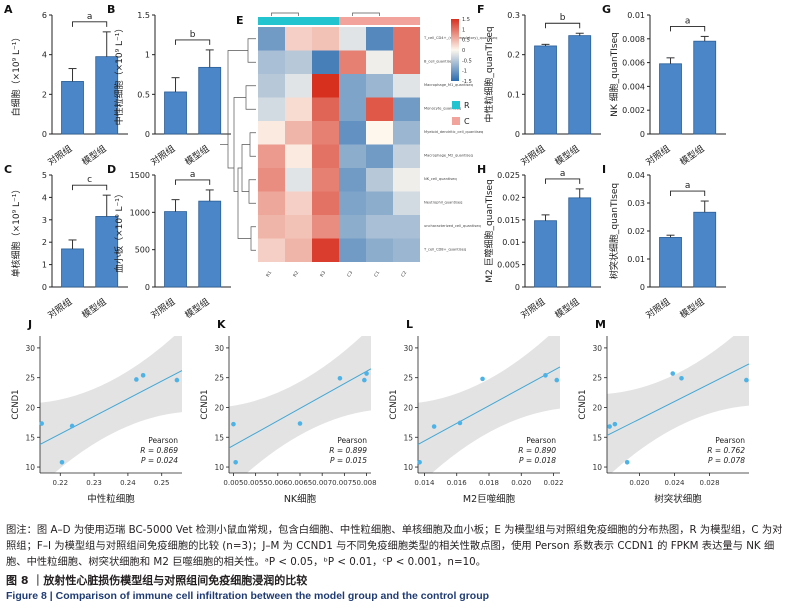 The height and width of the screenshot is (612, 798). I want to click on heatmap-row-label: Macrophage_M1_quantiseq, so click(448, 85).